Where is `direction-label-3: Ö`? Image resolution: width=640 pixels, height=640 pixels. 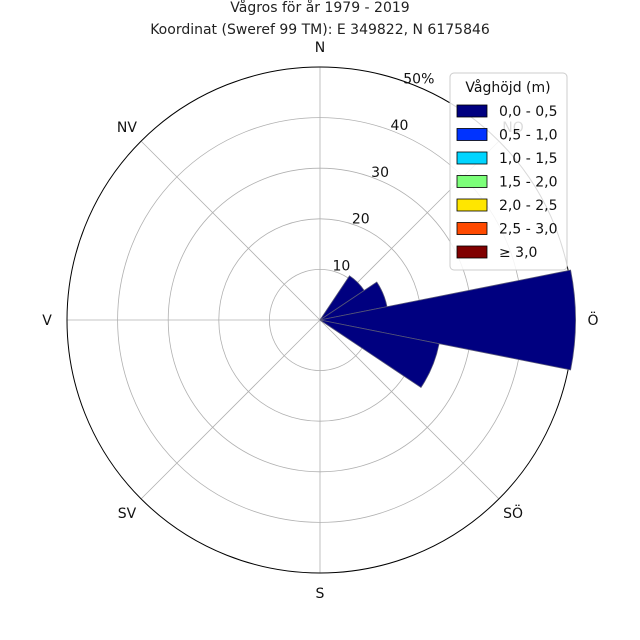 direction-label-3: Ö is located at coordinates (592, 320).